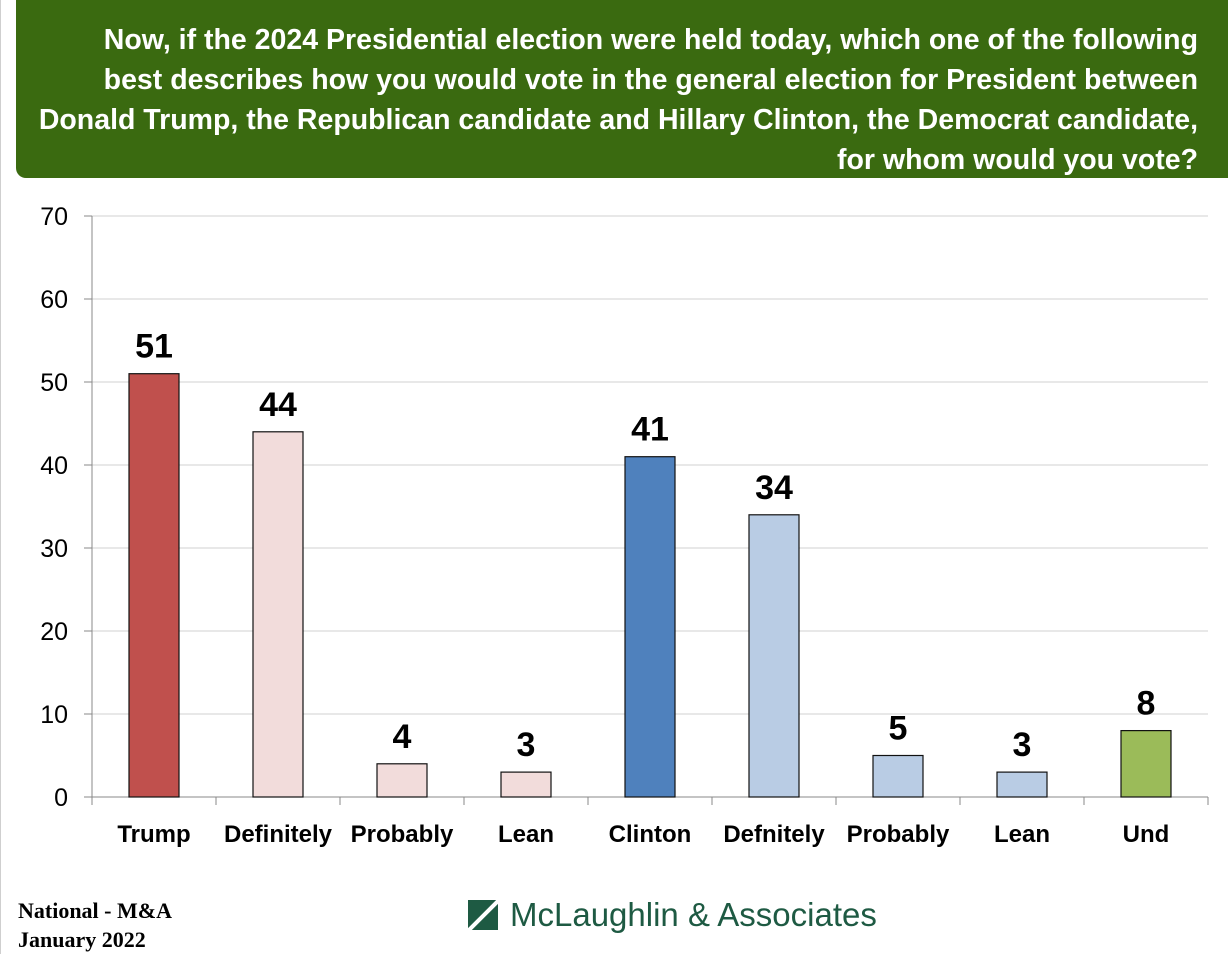 This screenshot has height=954, width=1228. Describe the element at coordinates (54, 300) in the screenshot. I see `y-tick-label: 60` at that location.